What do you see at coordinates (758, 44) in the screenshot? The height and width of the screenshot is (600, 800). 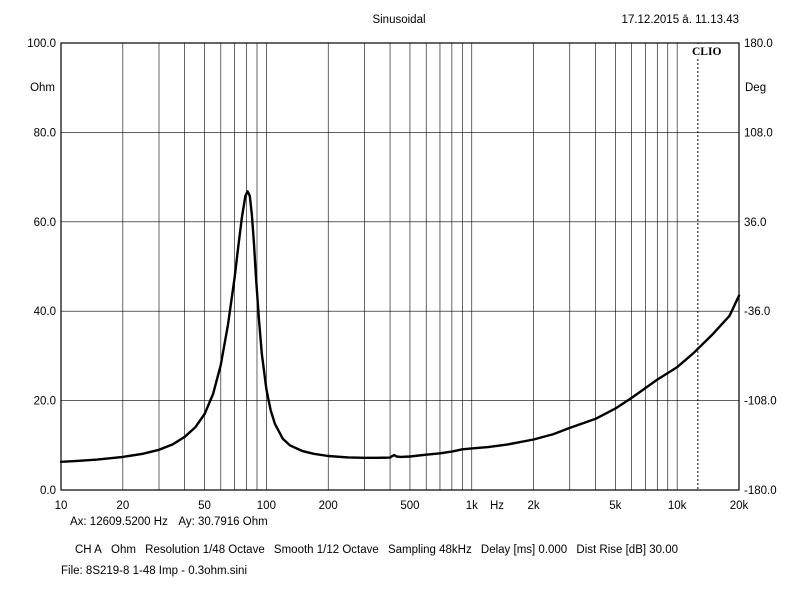 I see `y2-tick-label: 180.0` at bounding box center [758, 44].